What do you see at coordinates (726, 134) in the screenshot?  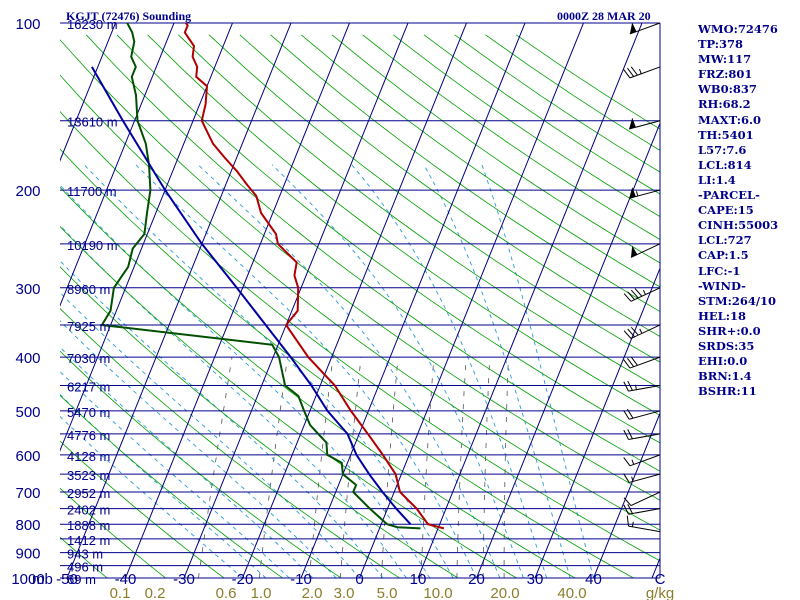 I see `index-line: TH:5401` at bounding box center [726, 134].